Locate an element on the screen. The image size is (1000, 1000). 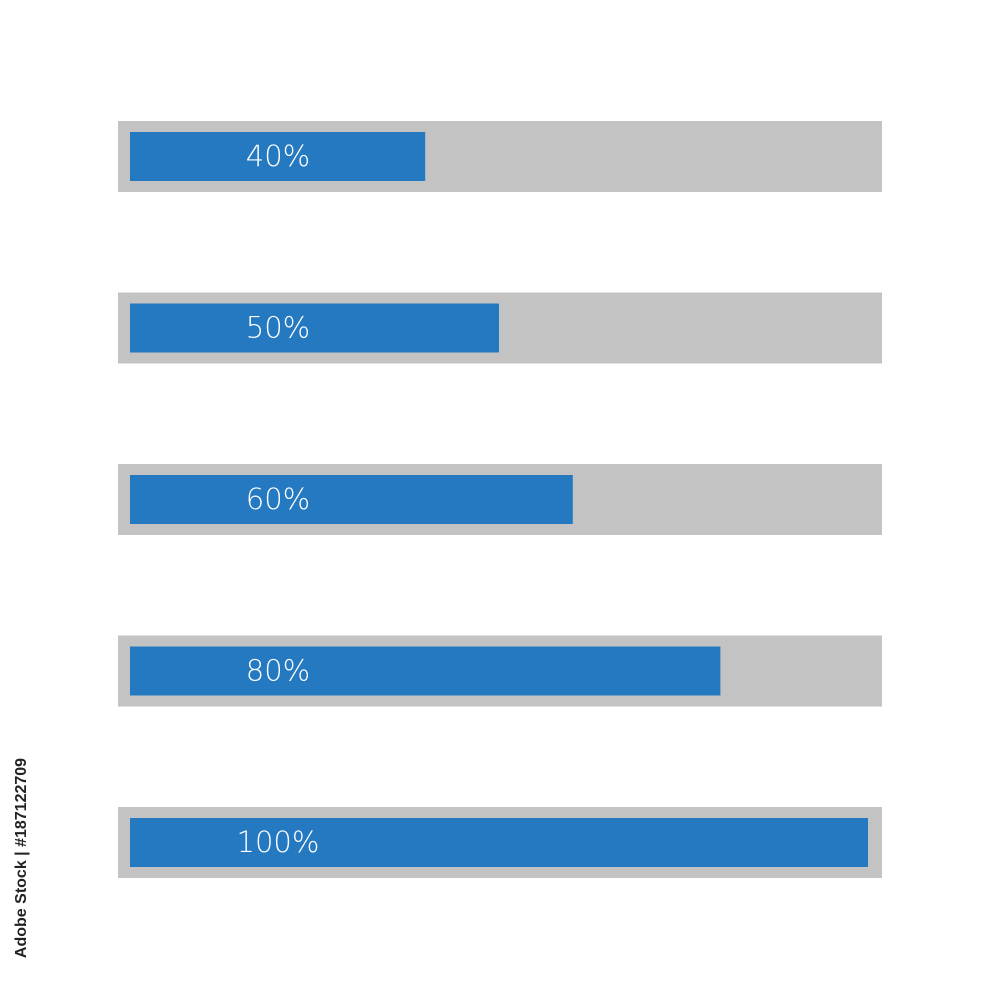
progress-label: 100% is located at coordinates (278, 842).